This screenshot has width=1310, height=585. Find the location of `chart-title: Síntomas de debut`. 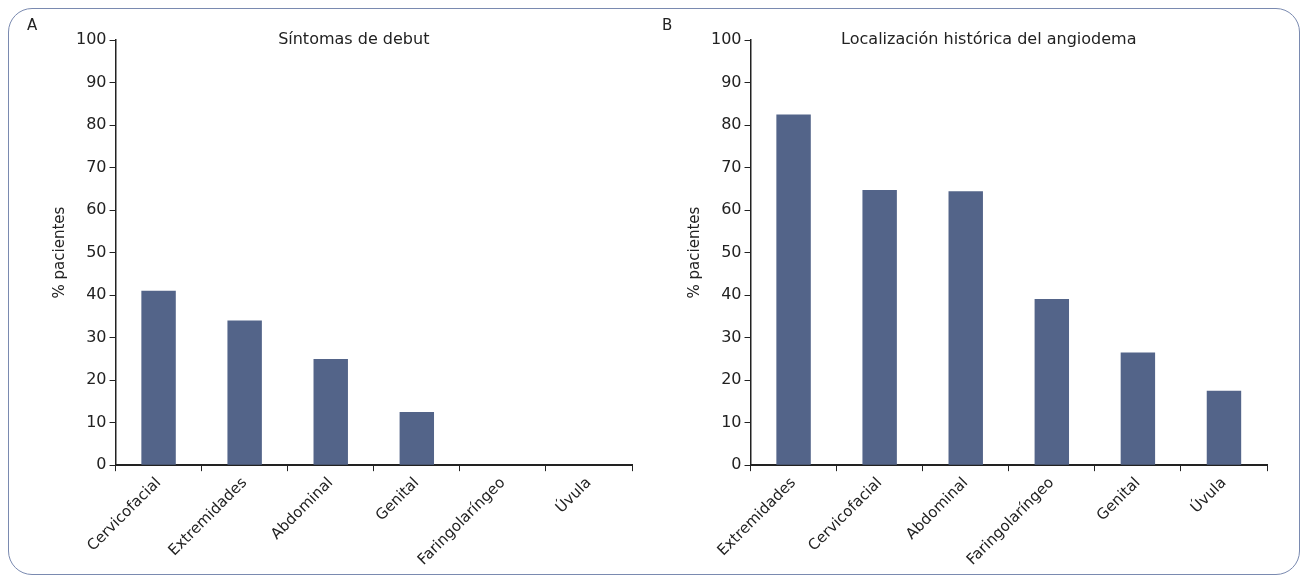

chart-title: Síntomas de debut is located at coordinates (354, 39).